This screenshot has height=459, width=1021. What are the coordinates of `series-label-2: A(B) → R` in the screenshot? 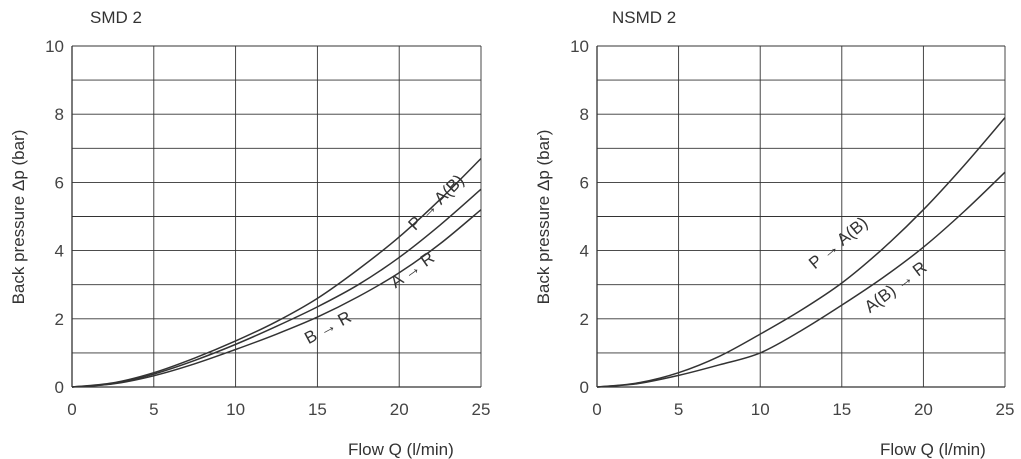 It's located at (896, 287).